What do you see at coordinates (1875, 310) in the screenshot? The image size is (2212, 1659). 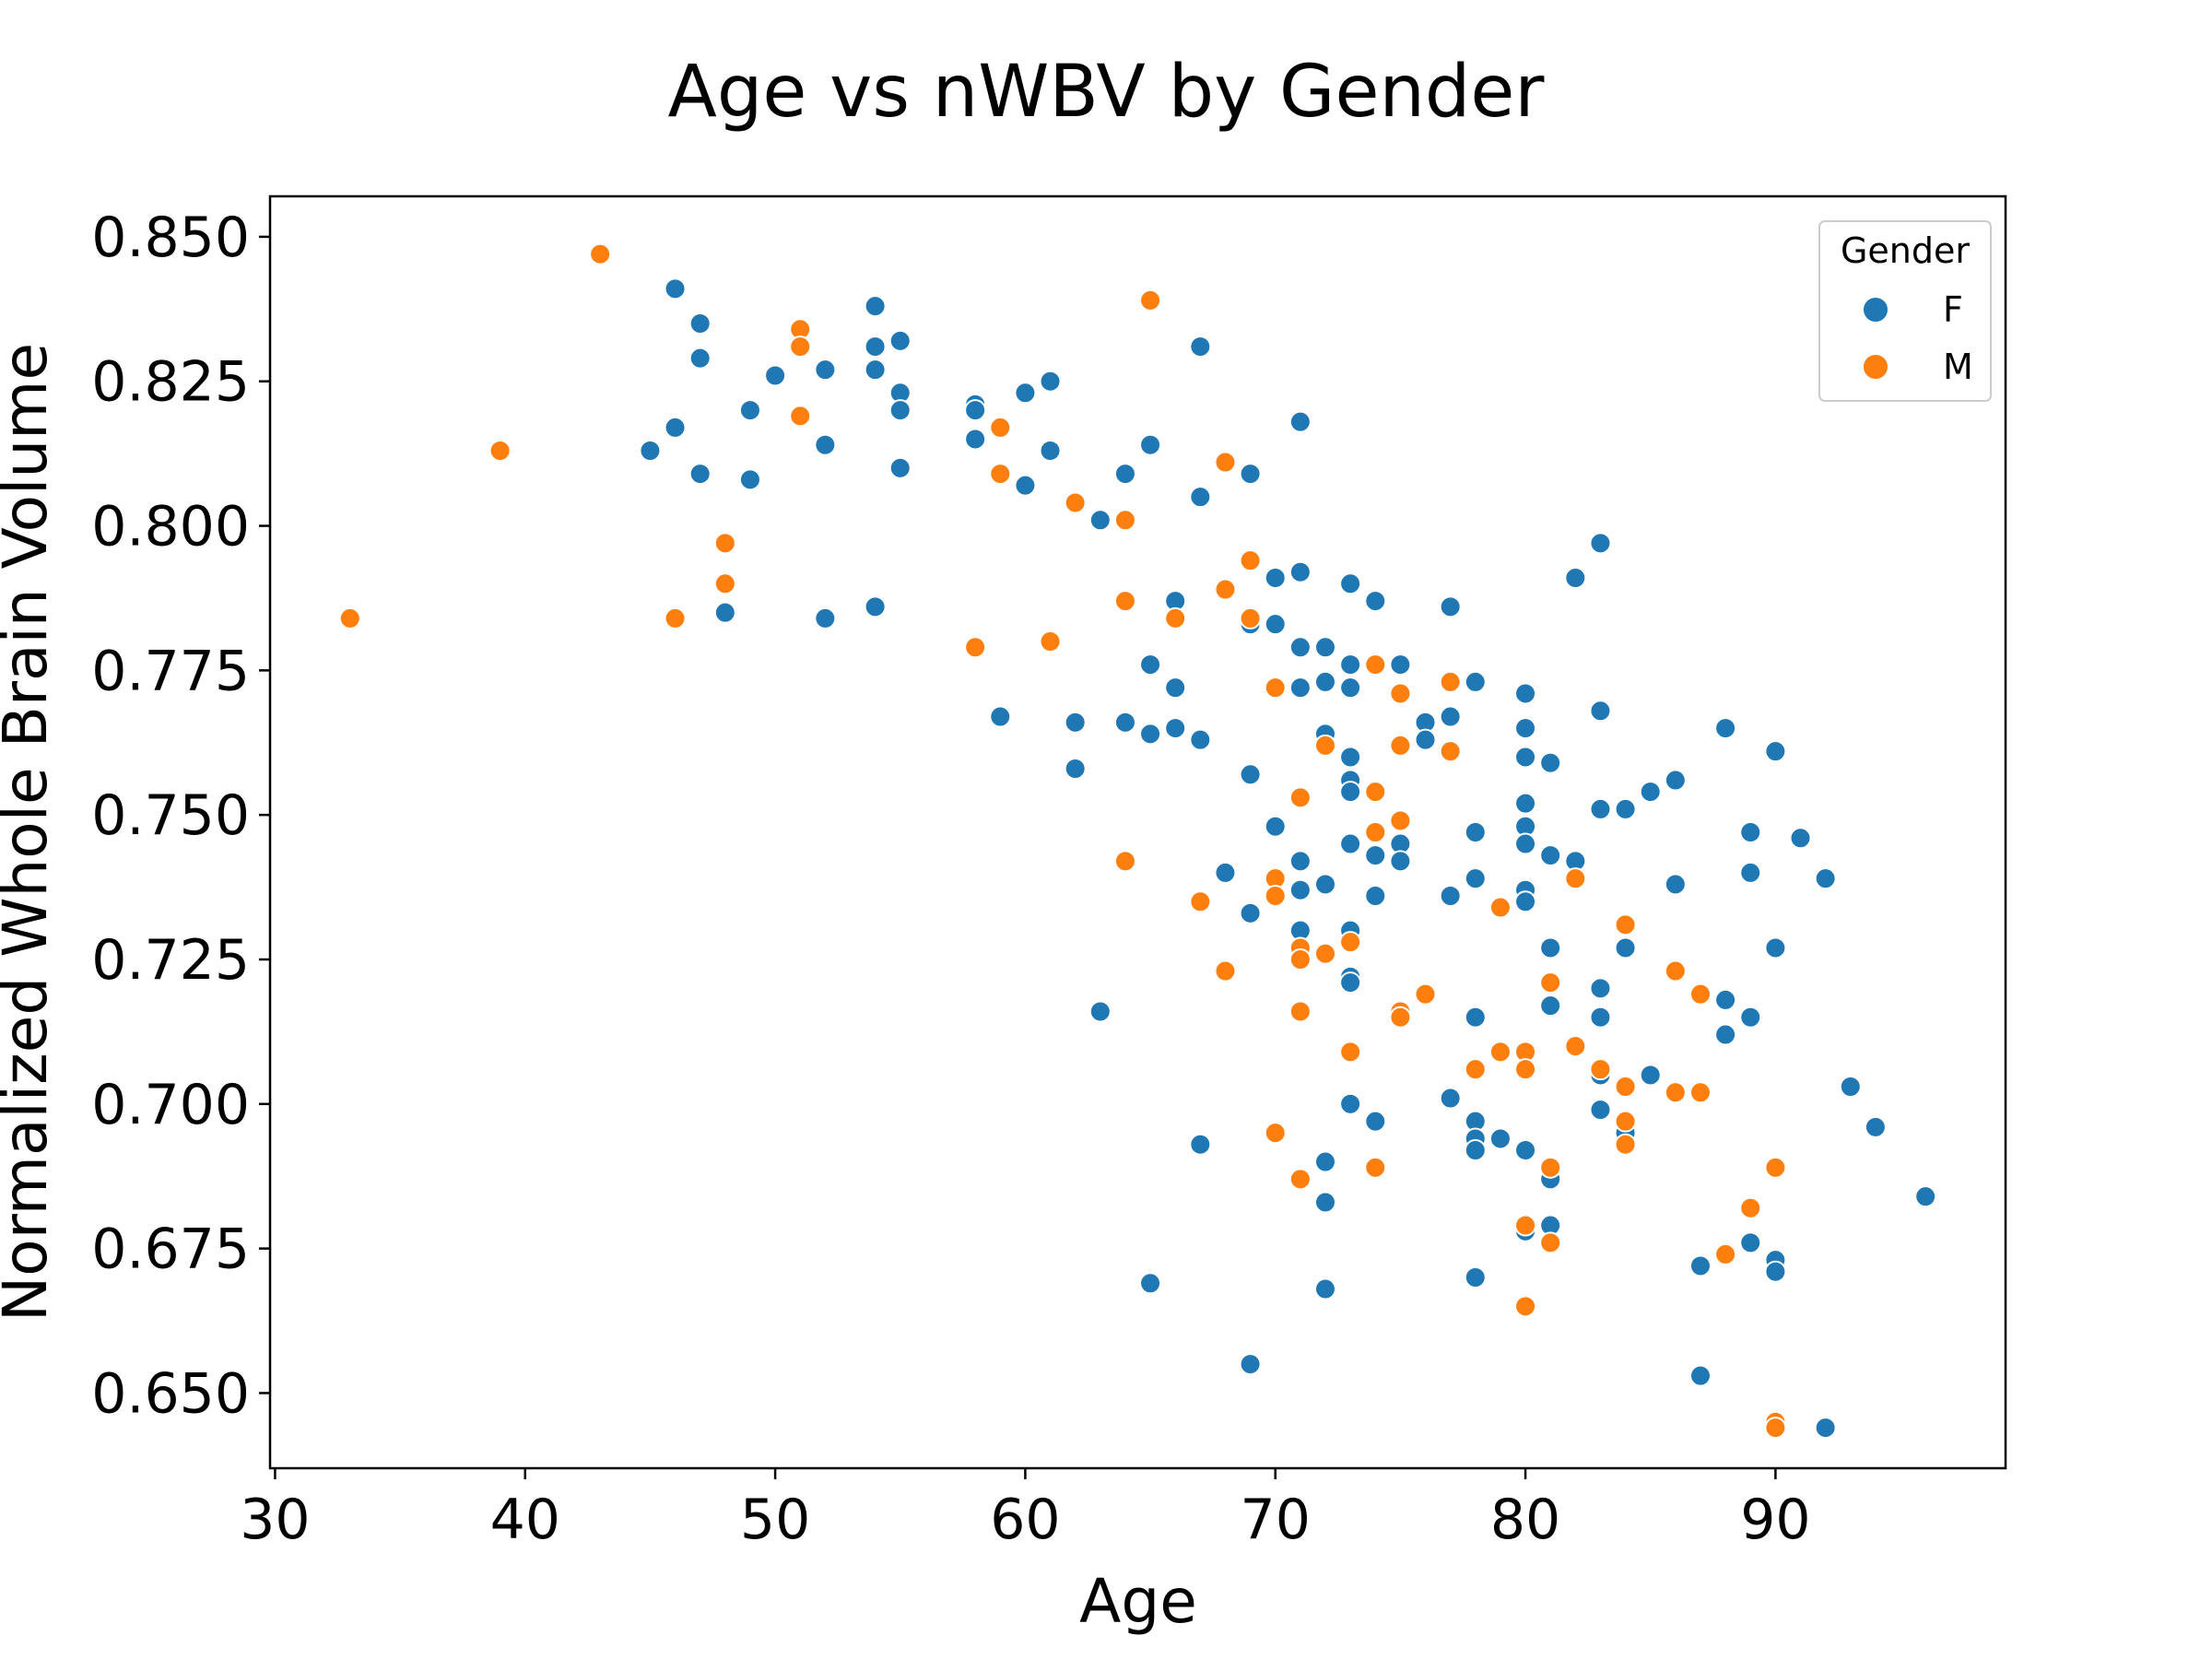 I see `legend-marker-F` at bounding box center [1875, 310].